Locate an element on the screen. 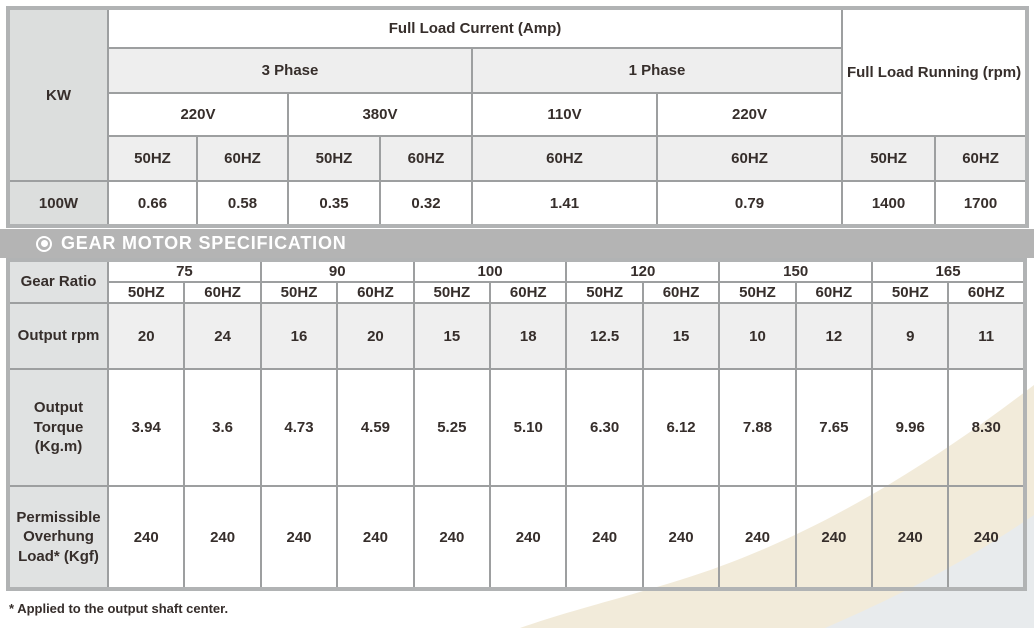 This screenshot has width=1034, height=628. bullseye-icon is located at coordinates (44, 243).